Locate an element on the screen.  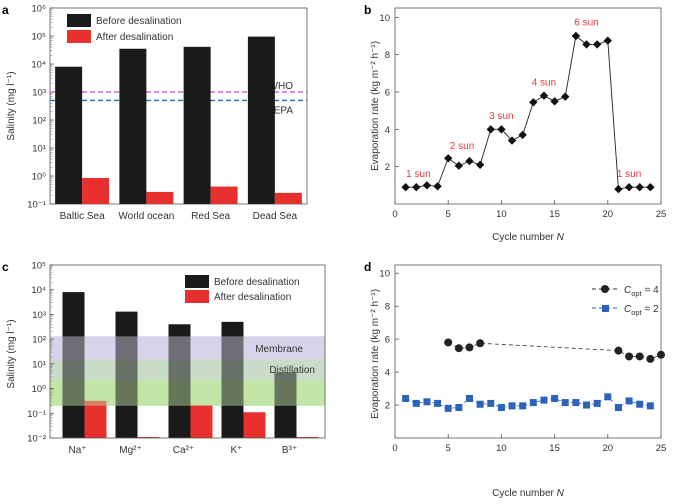
legend-d: Copt = 4 Copt = 2 is located at coordinates (625, 301).